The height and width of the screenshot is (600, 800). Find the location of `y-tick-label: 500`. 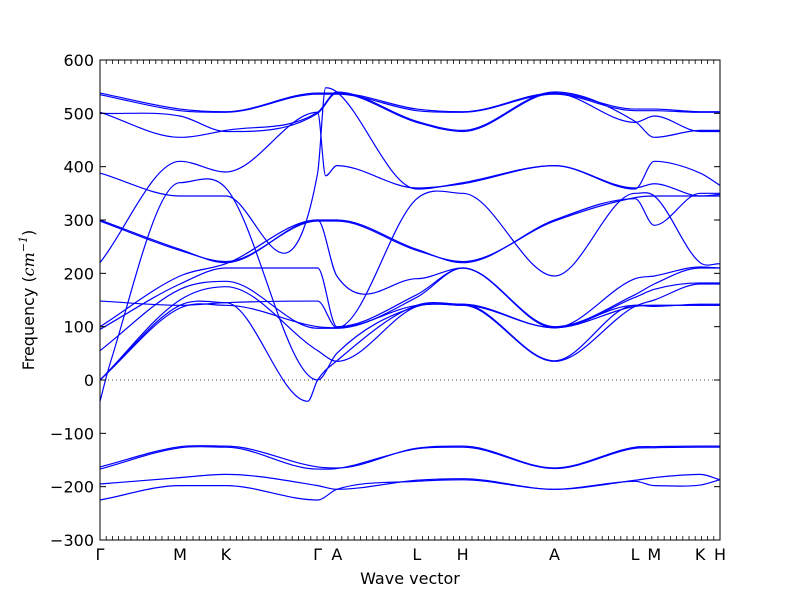

y-tick-label: 500 is located at coordinates (78, 113).